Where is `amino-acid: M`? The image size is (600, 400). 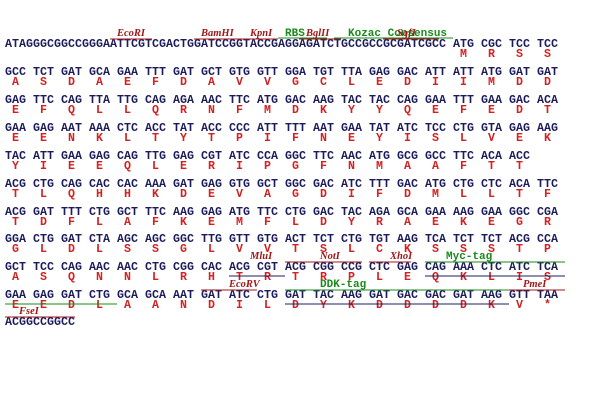 amino-acid: M is located at coordinates (491, 82).